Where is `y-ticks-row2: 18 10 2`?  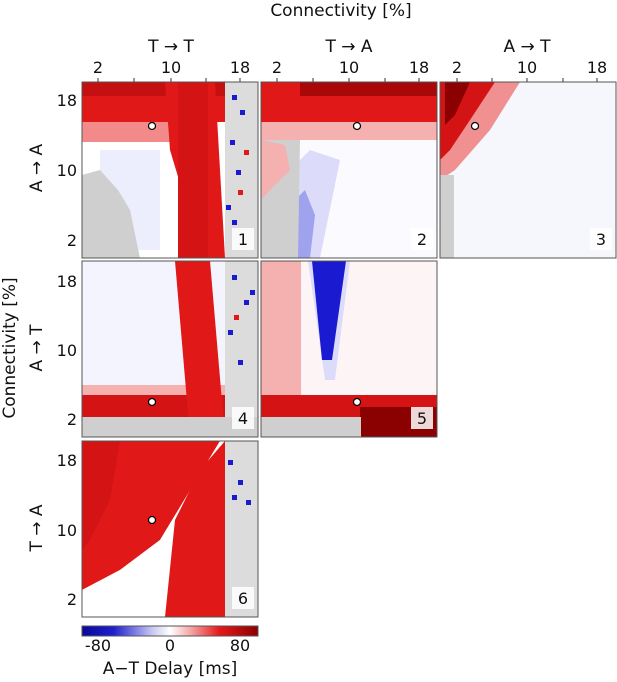 y-ticks-row2: 18 10 2 is located at coordinates (67, 350).